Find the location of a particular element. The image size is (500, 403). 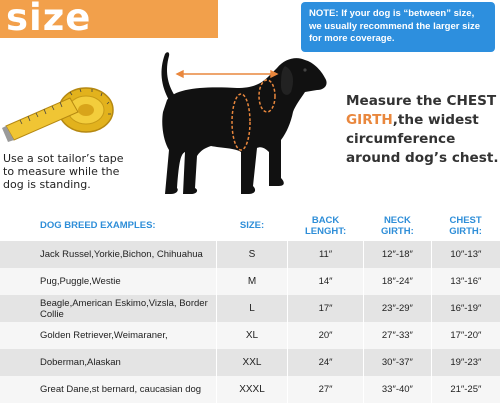

back-length-cell: 20″ is located at coordinates (325, 335).